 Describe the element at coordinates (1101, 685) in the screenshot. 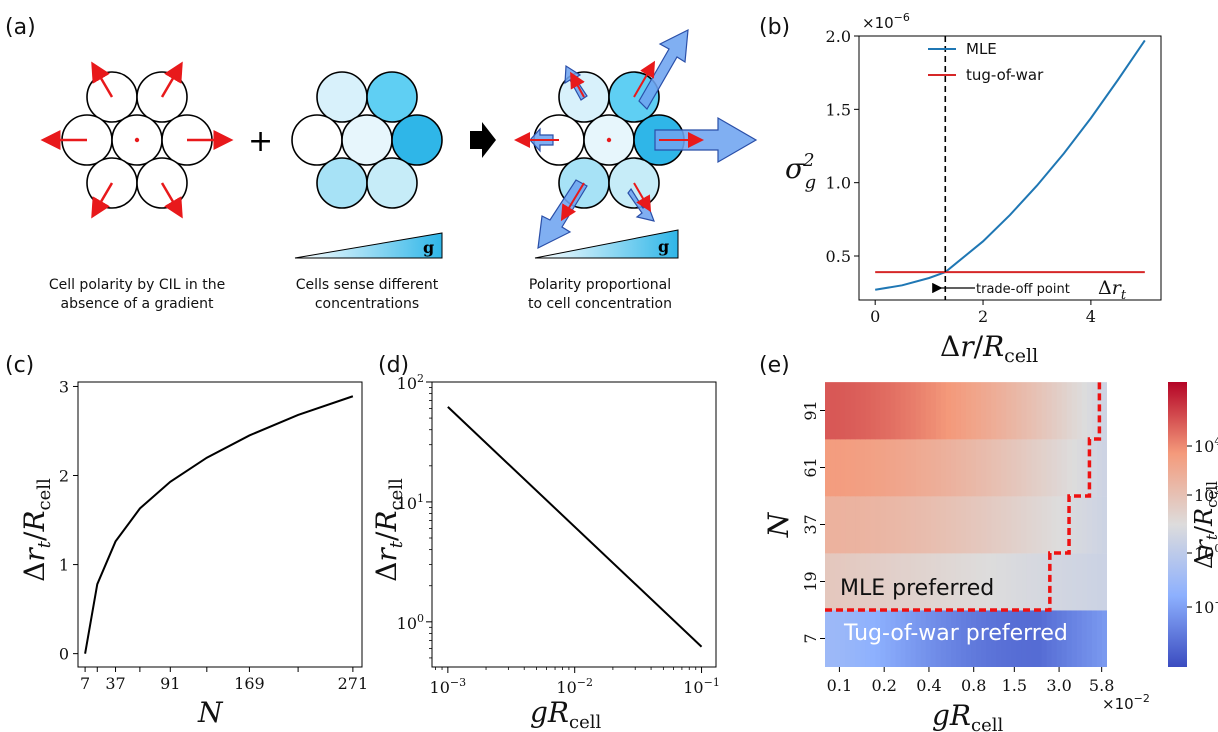

I see `x-tick-label: 5.8` at that location.